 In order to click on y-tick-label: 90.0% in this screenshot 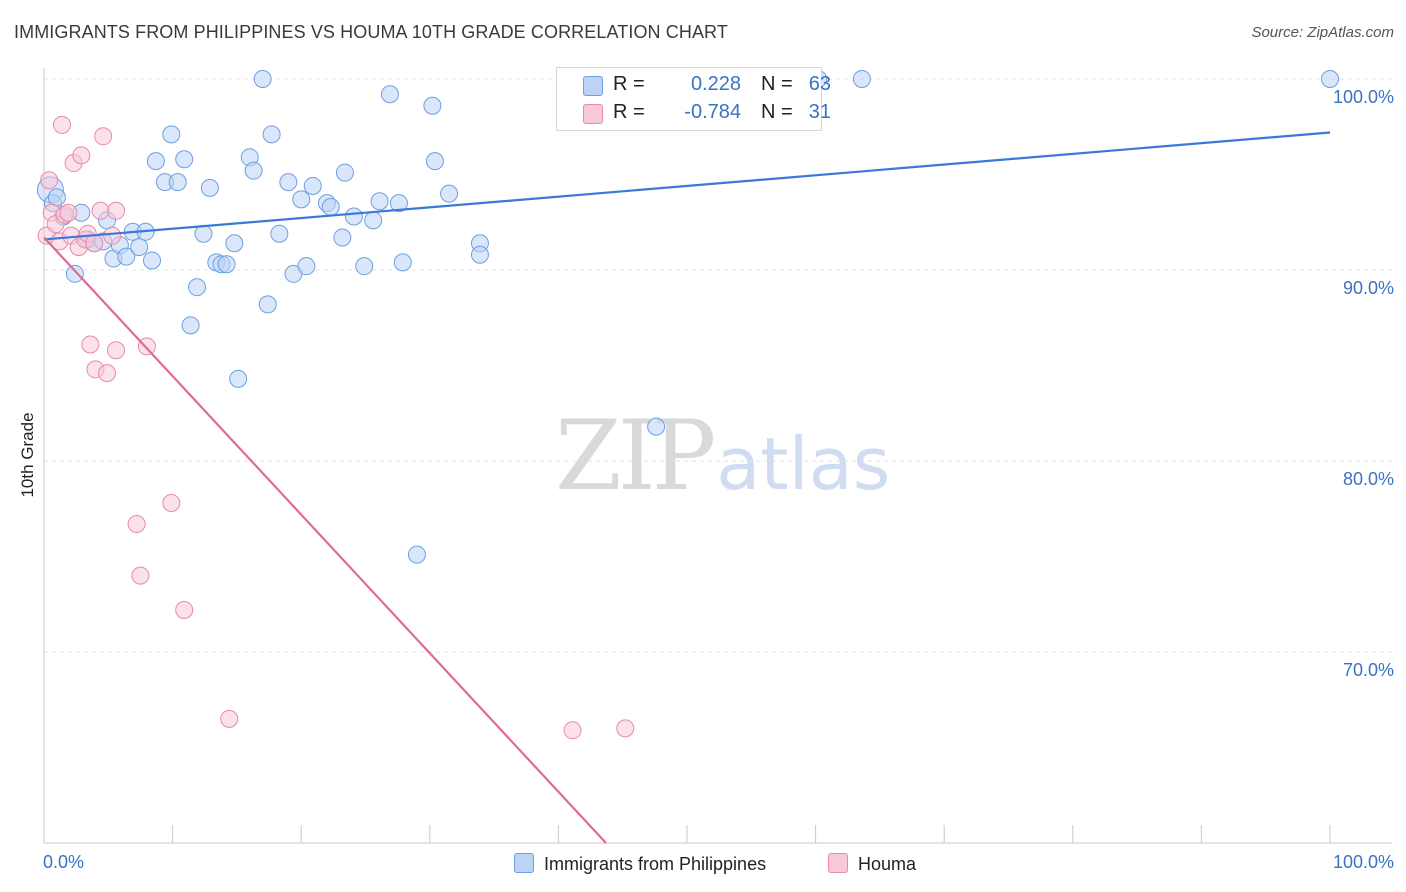, I will do `click(1368, 288)`.